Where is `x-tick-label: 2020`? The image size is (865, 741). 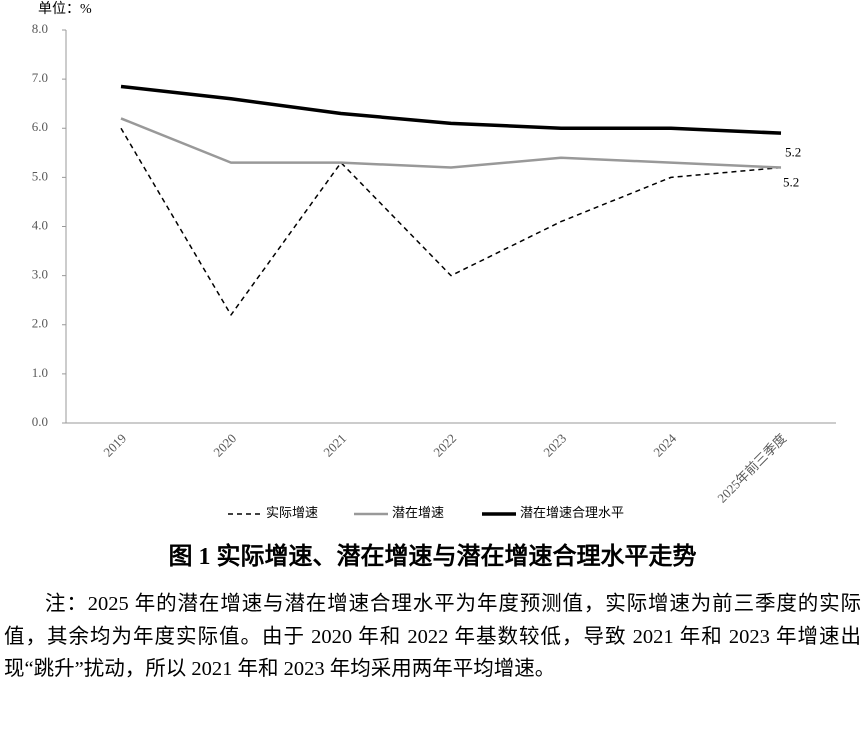 x-tick-label: 2020 is located at coordinates (224, 445).